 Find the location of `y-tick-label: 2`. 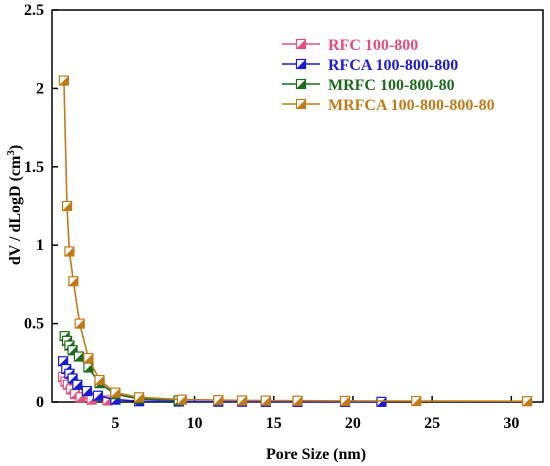

y-tick-label: 2 is located at coordinates (40, 88).